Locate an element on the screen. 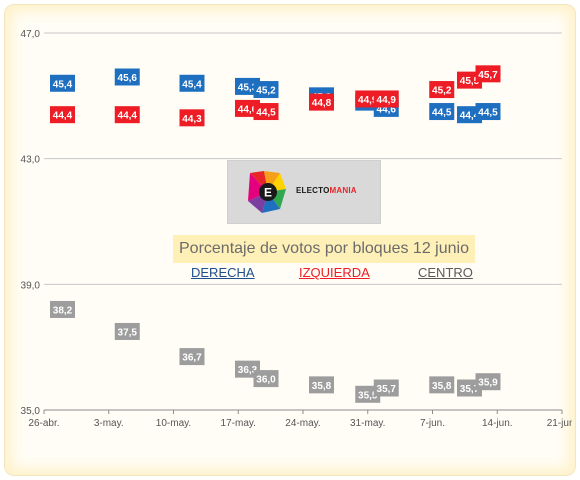  data-label-centro: 35,9 is located at coordinates (488, 383).